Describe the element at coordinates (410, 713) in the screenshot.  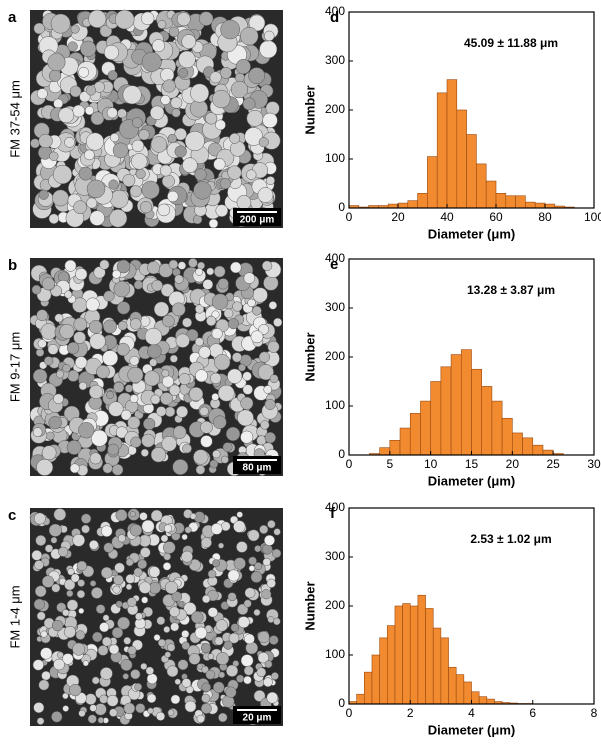
I see `x-tick-label: 2` at that location.